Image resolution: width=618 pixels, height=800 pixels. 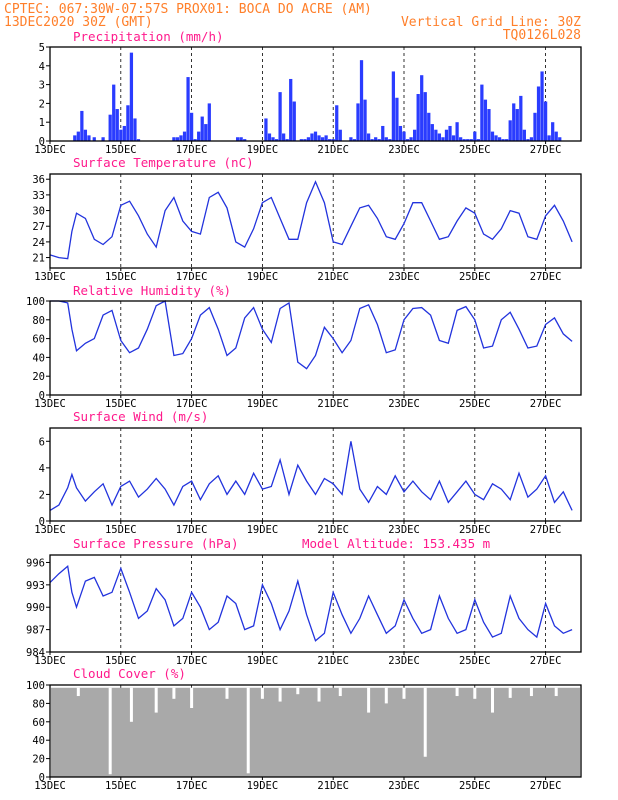 I want to click on y-tick-label: 60, so click(x=38, y=723).